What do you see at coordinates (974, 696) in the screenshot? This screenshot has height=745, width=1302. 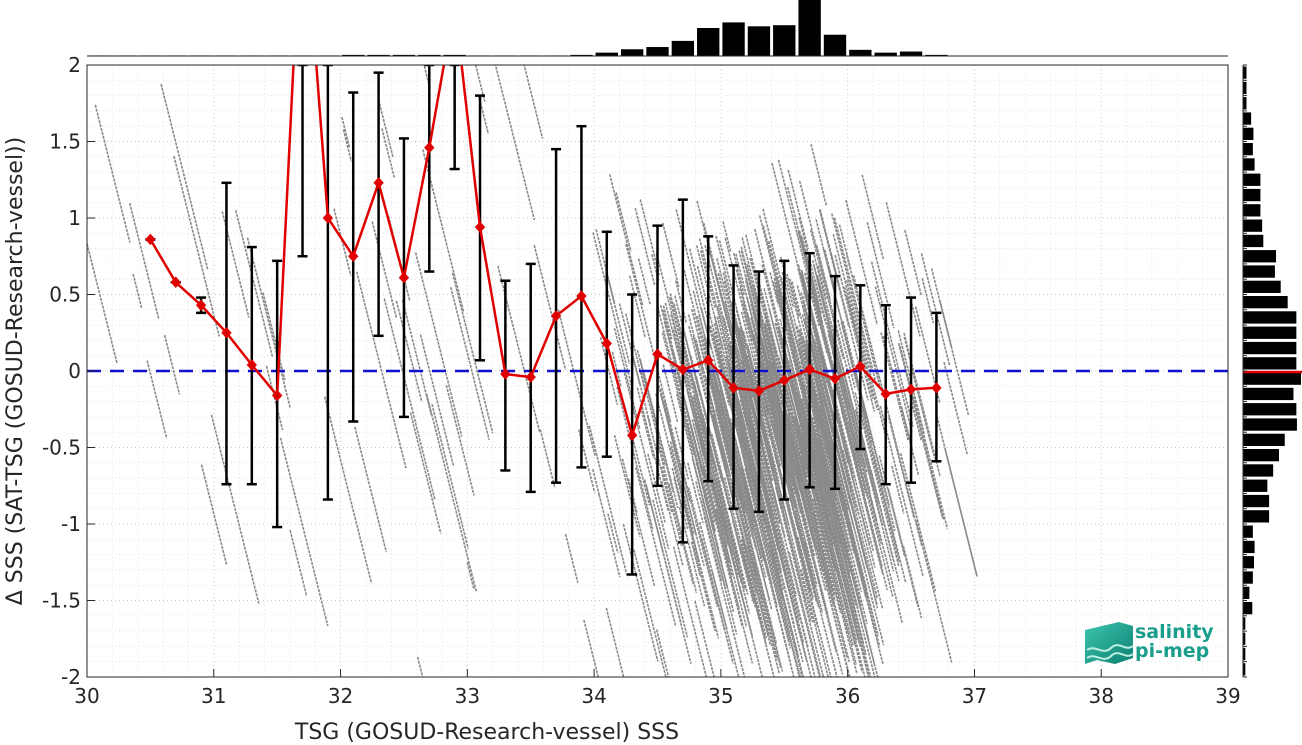 I see `x-tick-label: 37` at bounding box center [974, 696].